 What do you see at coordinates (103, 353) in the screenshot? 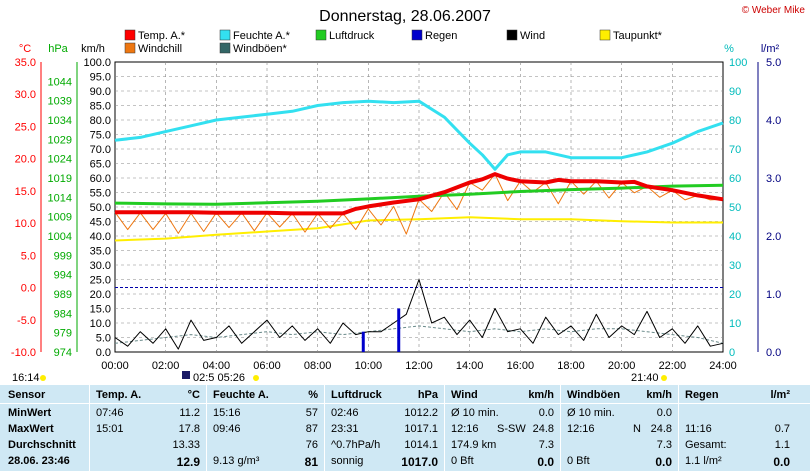
I see `wind-tick-20: 0.0` at bounding box center [103, 353].